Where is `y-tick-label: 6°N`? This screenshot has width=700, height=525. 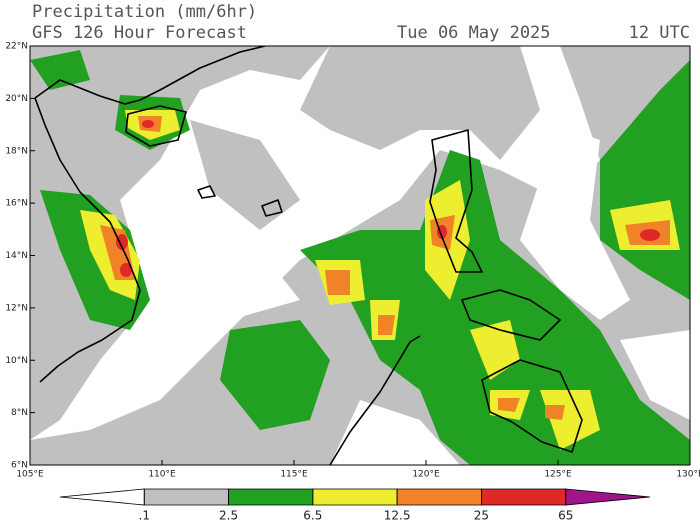
y-tick-label: 6°N is located at coordinates (19, 466).